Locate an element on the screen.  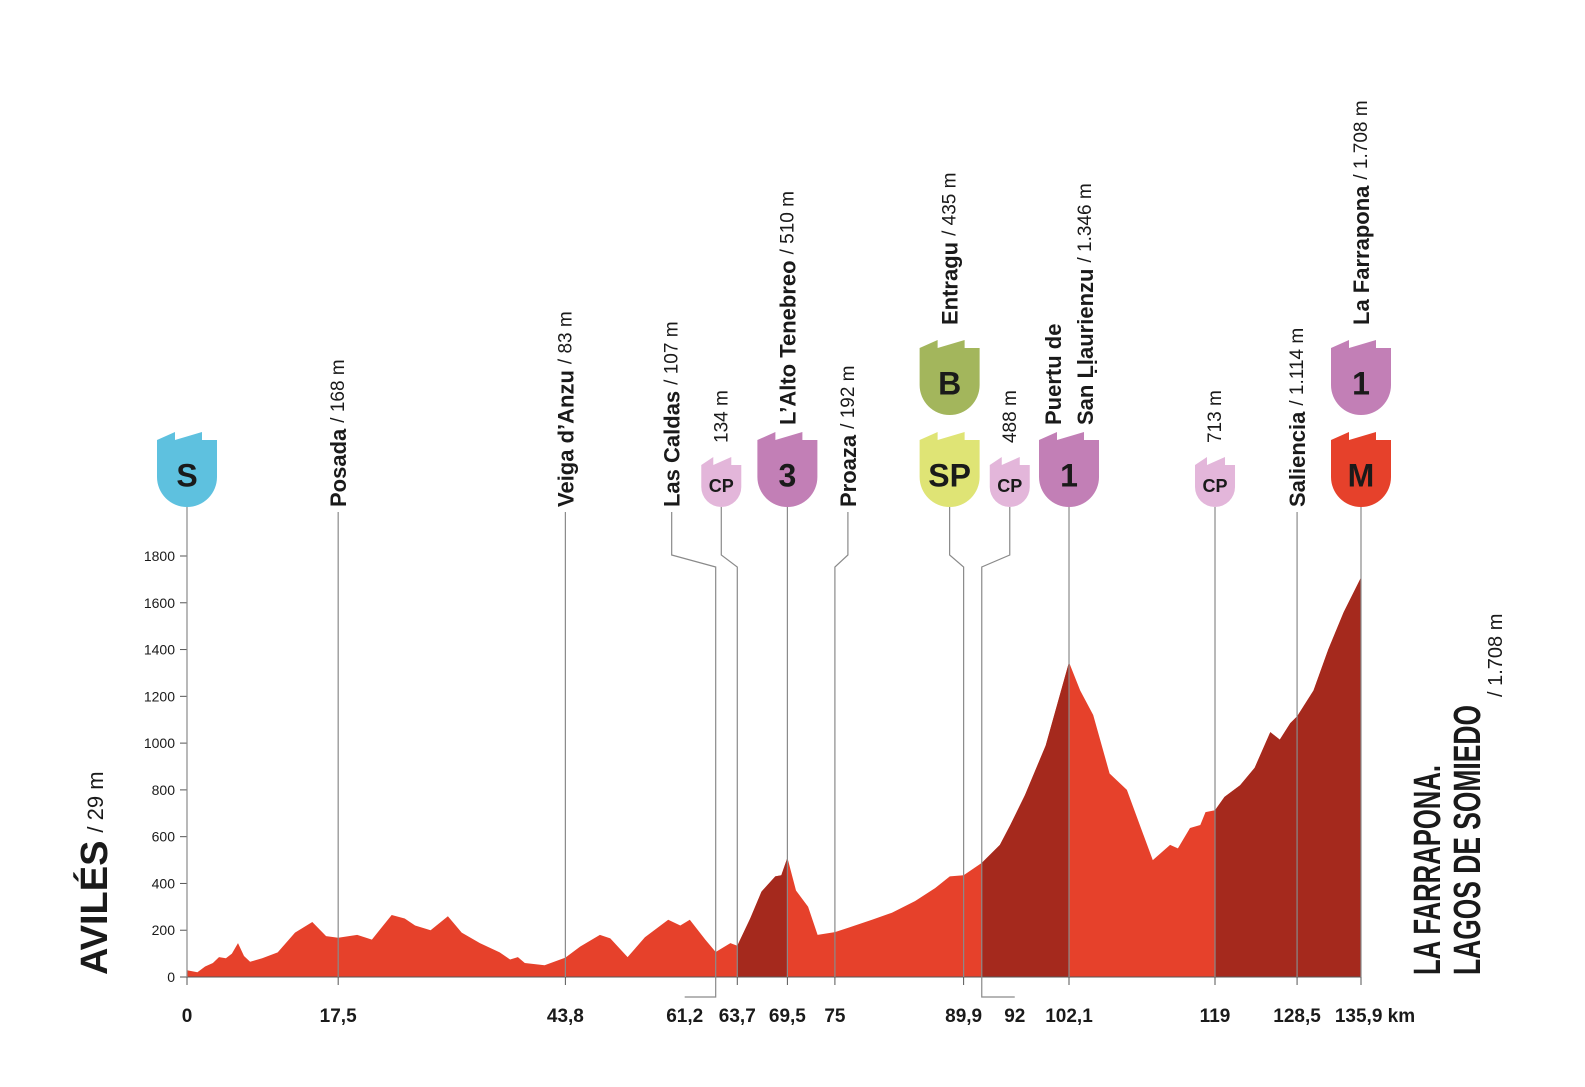
x-tick-label: 119 is located at coordinates (1215, 1016).